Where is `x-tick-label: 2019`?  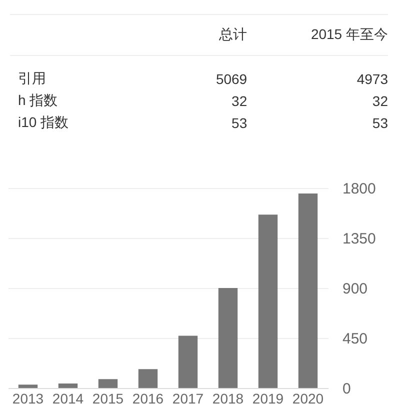
x-tick-label: 2019 is located at coordinates (268, 398).